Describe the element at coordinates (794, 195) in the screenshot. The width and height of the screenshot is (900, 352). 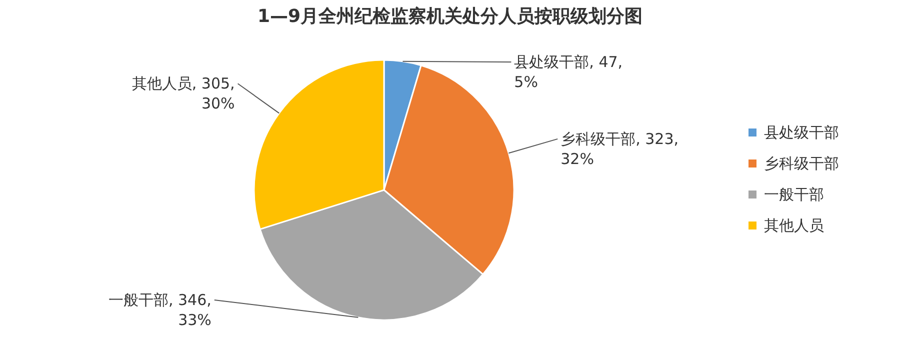
I see `legend-label: 一般干部` at that location.